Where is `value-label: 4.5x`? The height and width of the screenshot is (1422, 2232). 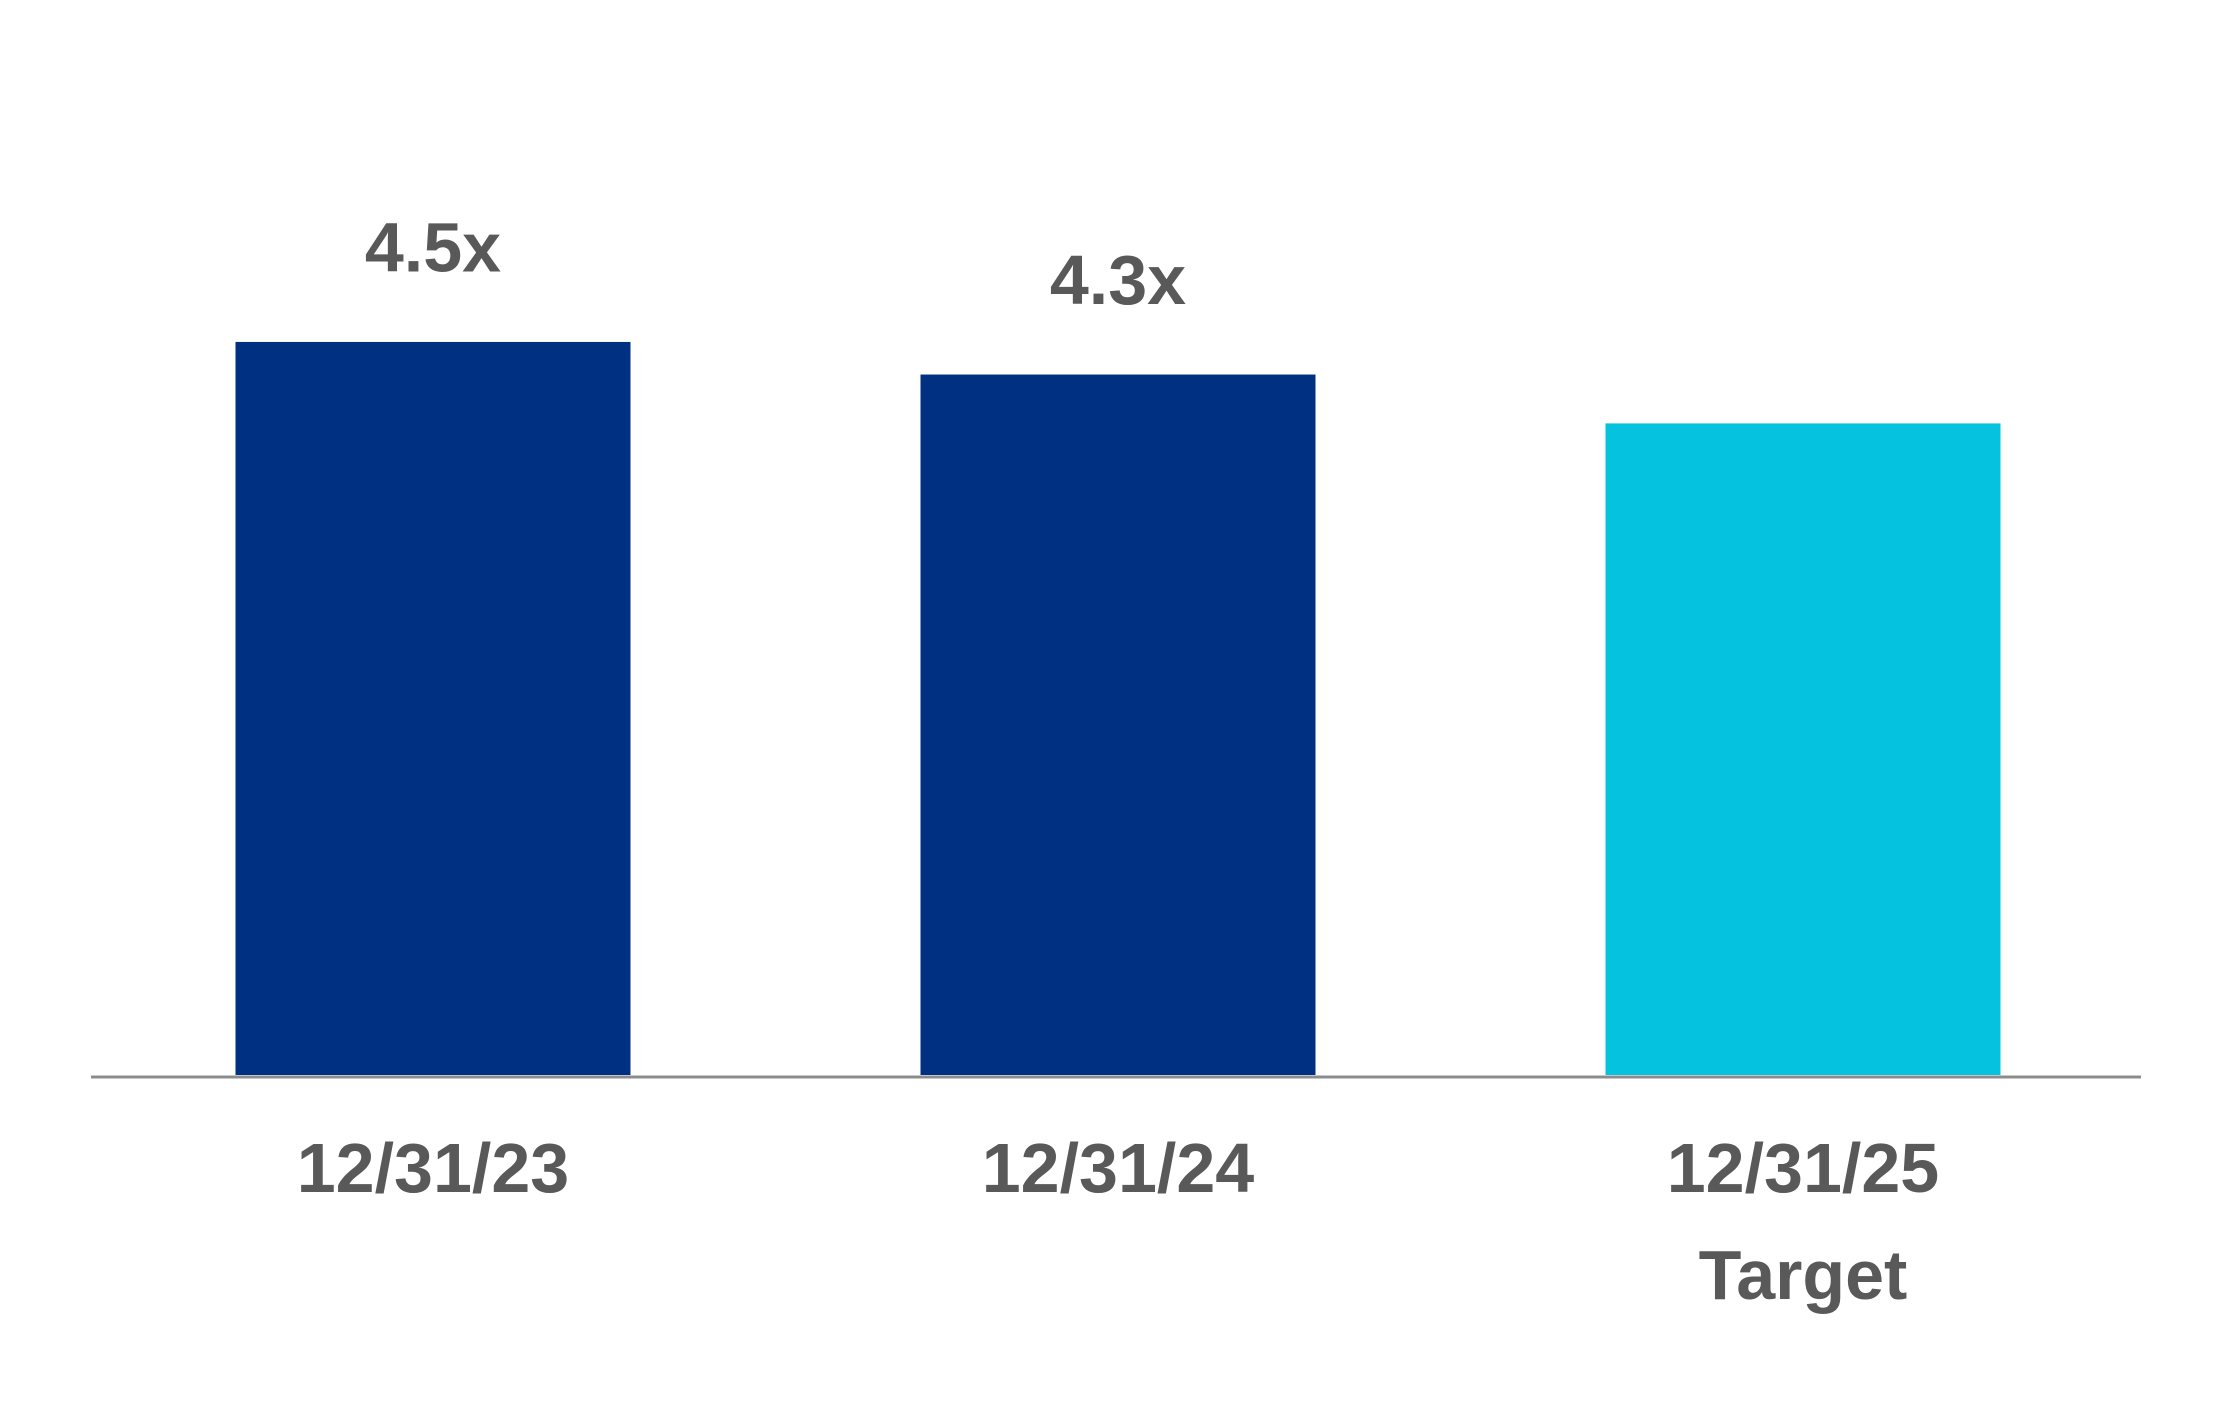 value-label: 4.5x is located at coordinates (433, 247).